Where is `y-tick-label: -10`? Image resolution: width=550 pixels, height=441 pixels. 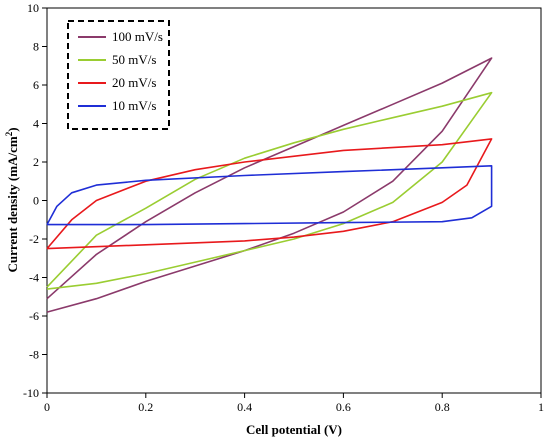
y-tick-label: -10 is located at coordinates (31, 393).